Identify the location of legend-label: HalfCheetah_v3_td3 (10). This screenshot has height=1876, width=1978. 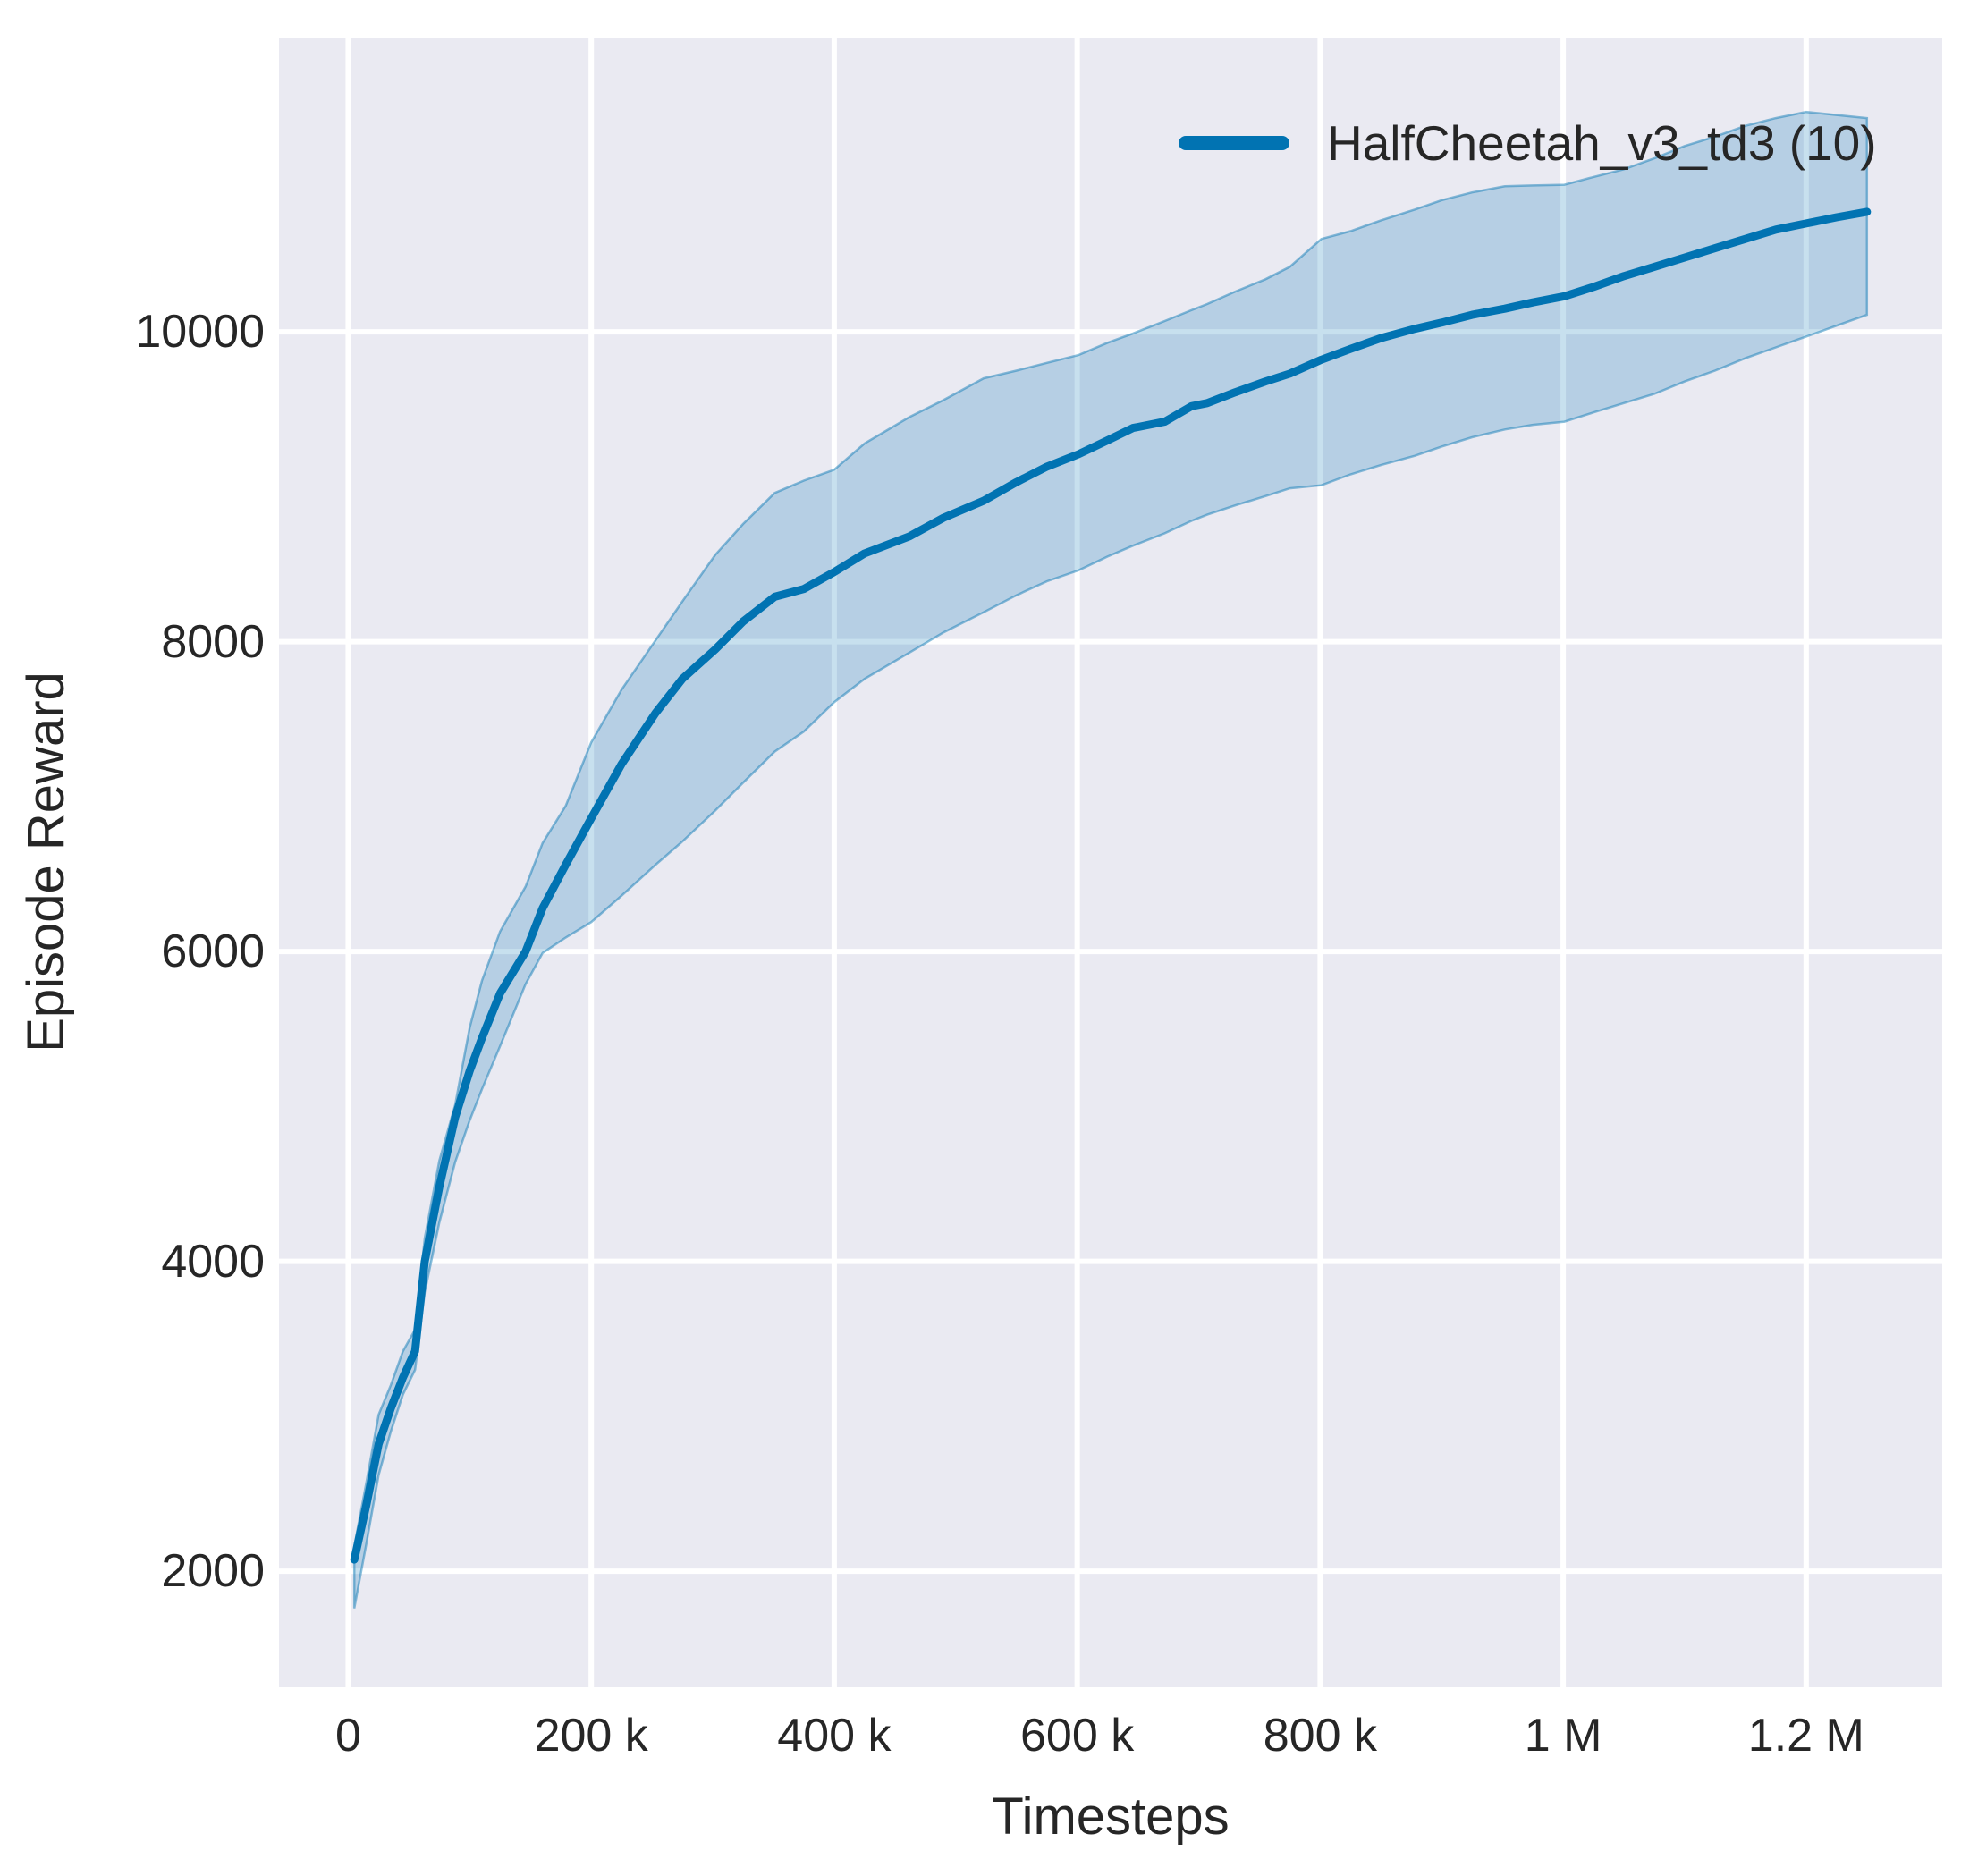
(1602, 143).